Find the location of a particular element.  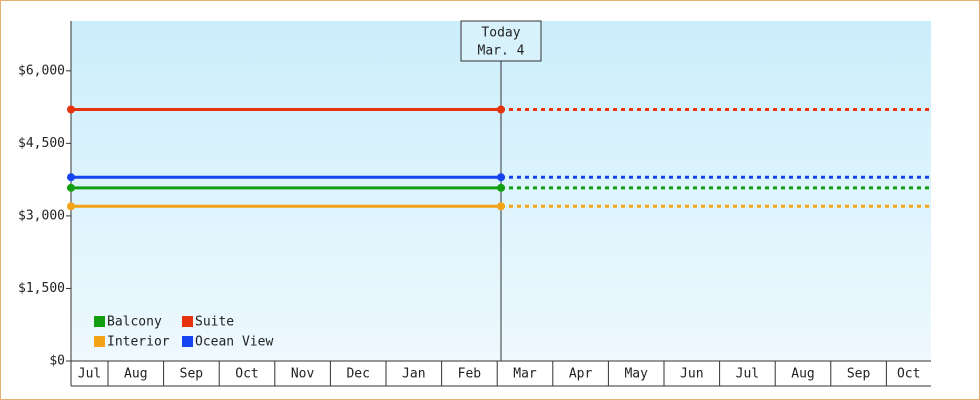

x-tick-label: May is located at coordinates (636, 374).